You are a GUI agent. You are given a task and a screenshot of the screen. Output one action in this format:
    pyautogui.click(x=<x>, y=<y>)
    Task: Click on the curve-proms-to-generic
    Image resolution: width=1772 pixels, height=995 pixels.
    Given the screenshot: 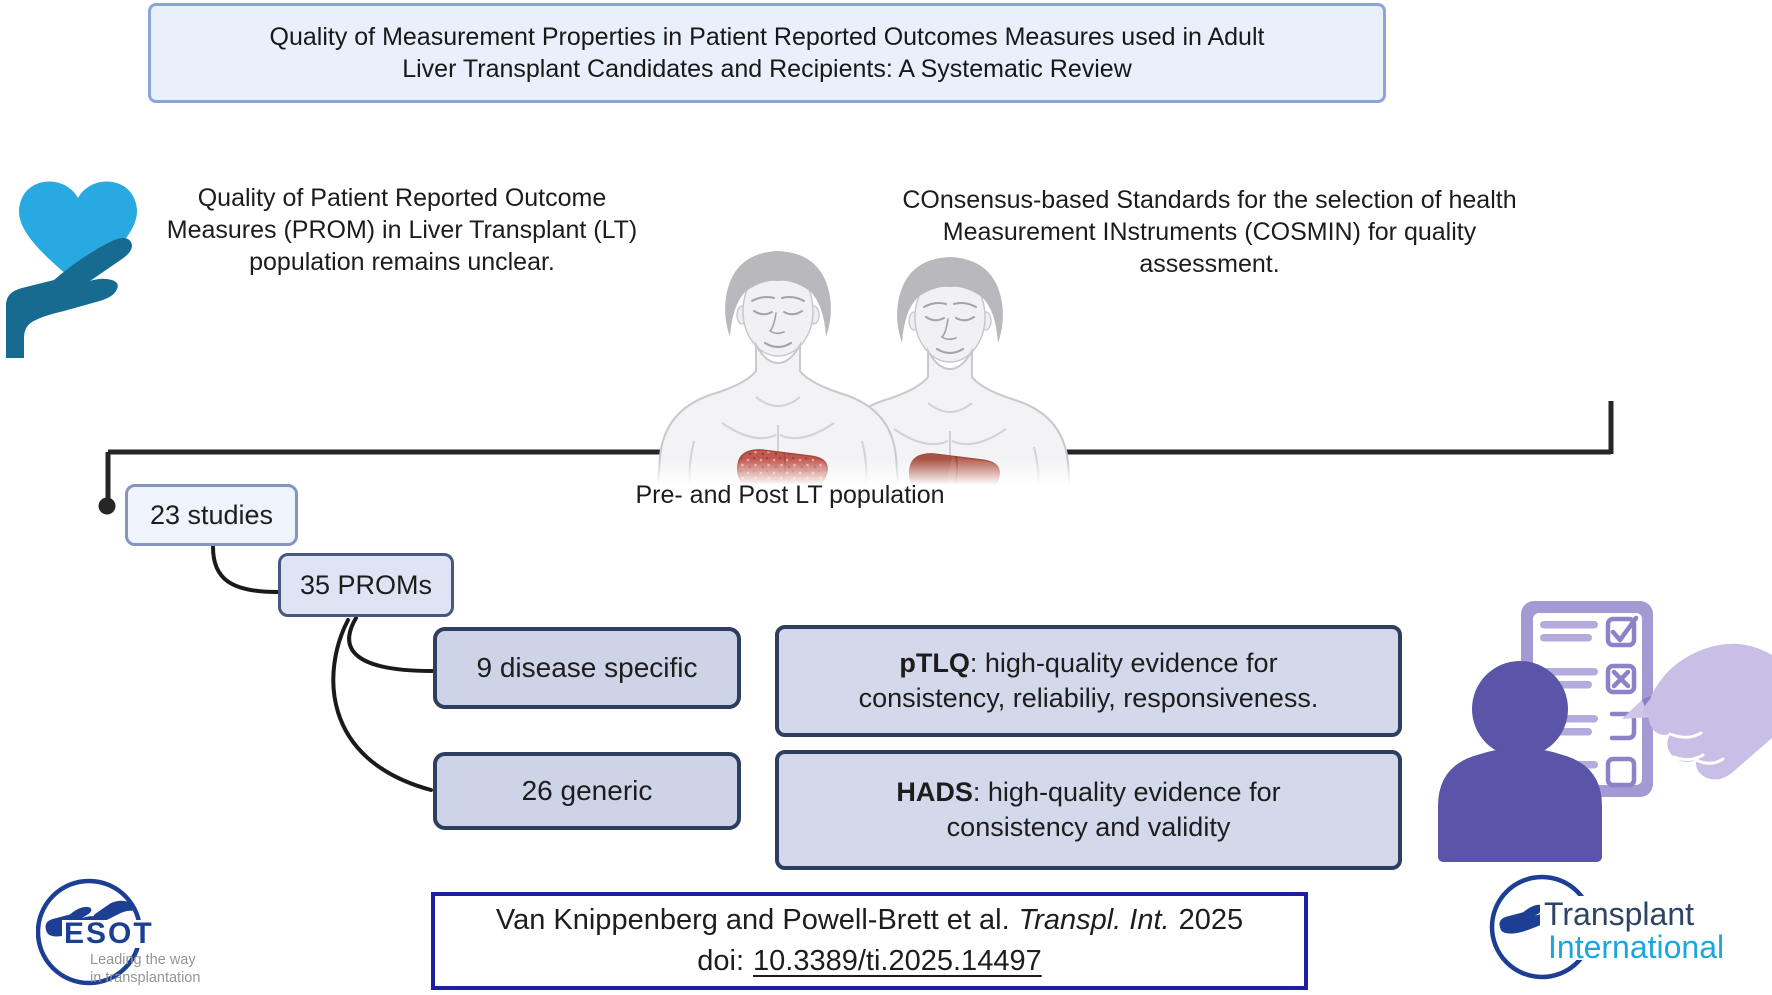 What is the action you would take?
    pyautogui.click(x=382, y=705)
    